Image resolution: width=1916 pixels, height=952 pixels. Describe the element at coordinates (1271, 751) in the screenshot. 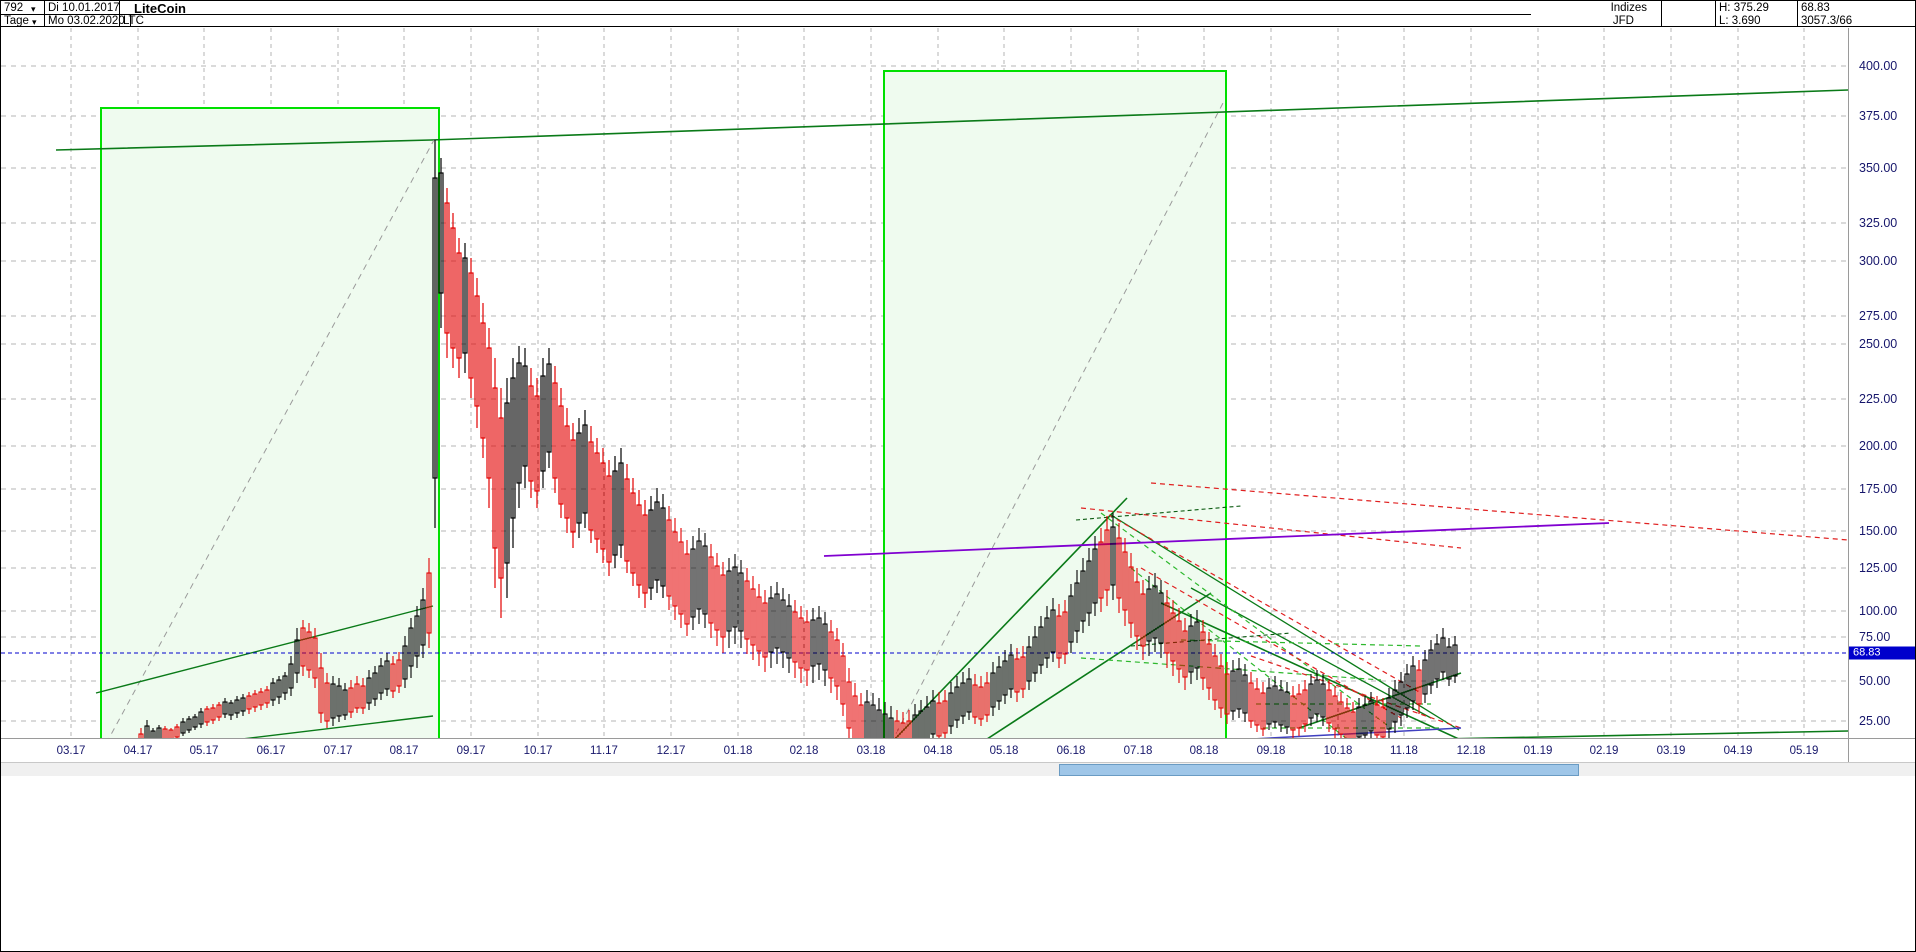

I see `date-tick: 09.18` at that location.